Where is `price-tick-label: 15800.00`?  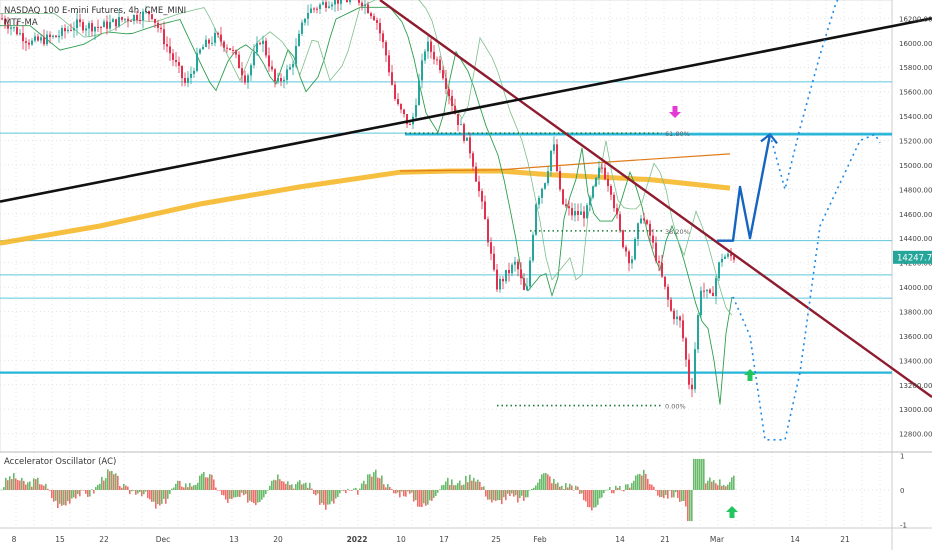
price-tick-label: 15800.00 is located at coordinates (915, 68).